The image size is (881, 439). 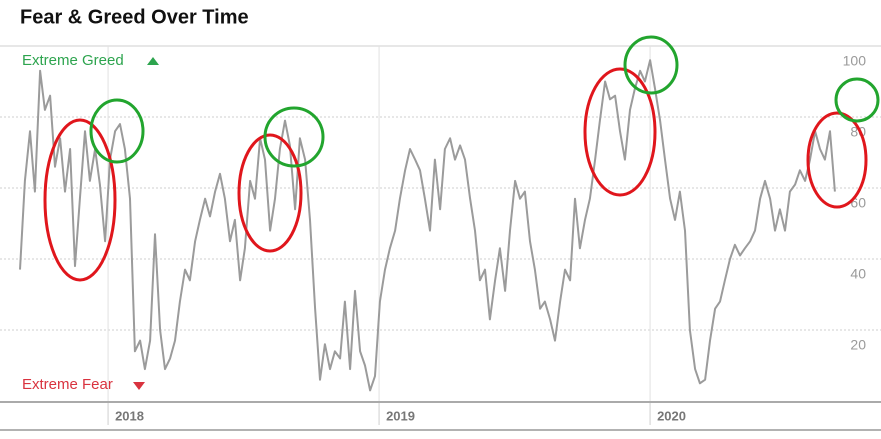 What do you see at coordinates (855, 61) in the screenshot?
I see `y-tick-label: 100` at bounding box center [855, 61].